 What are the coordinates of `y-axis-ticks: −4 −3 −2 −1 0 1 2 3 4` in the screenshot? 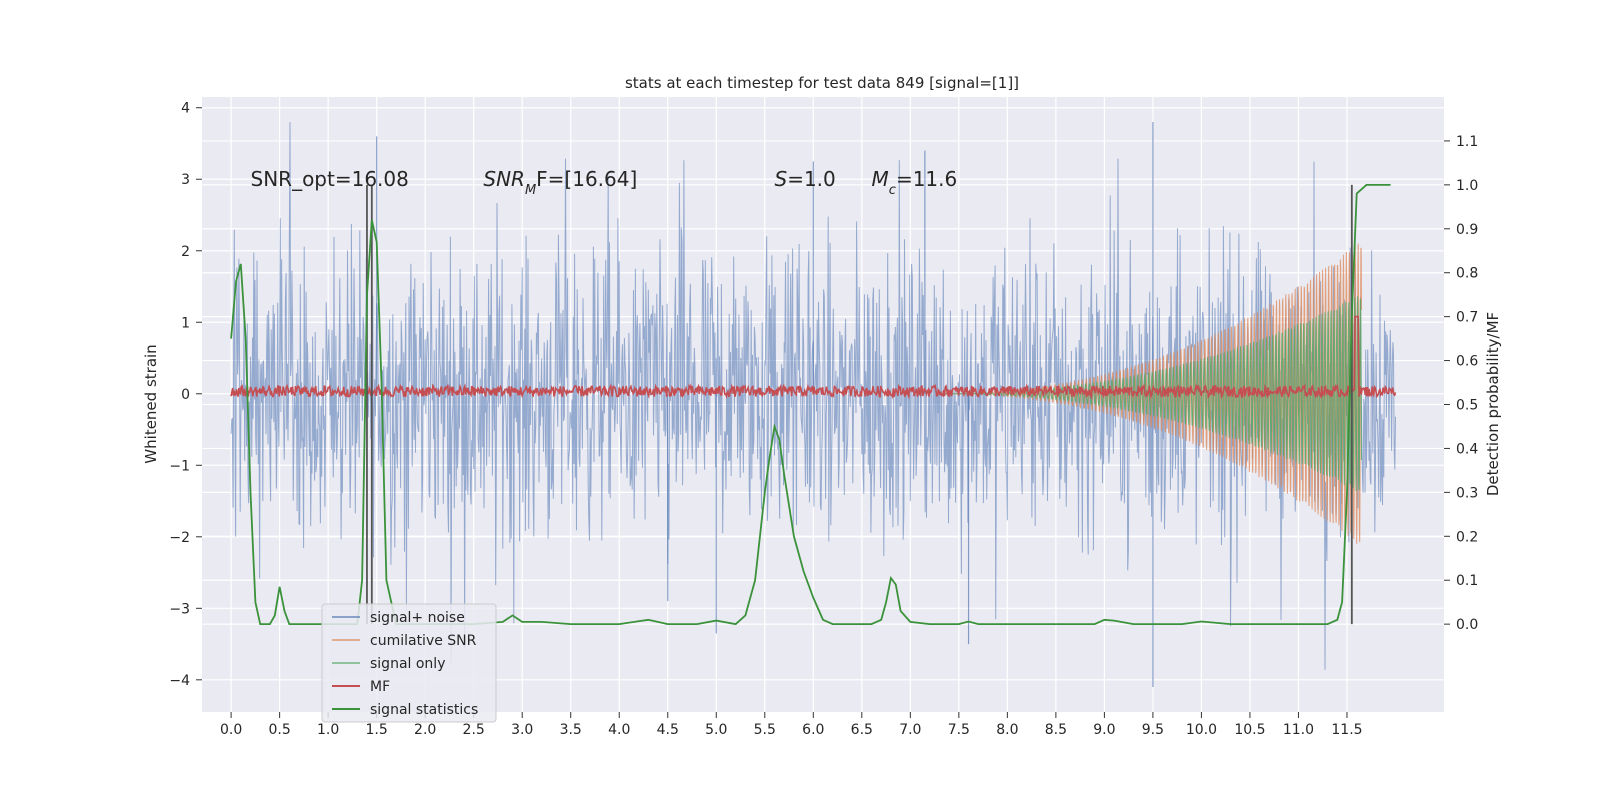 It's located at (185, 395).